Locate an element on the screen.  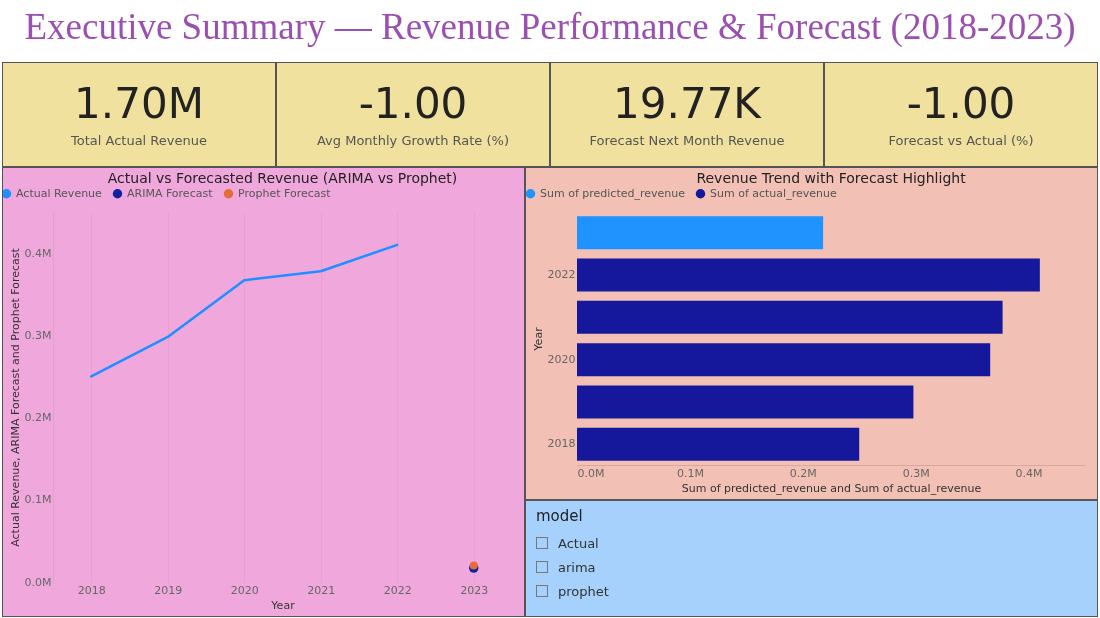
text: 1.70M is located at coordinates (139, 103).